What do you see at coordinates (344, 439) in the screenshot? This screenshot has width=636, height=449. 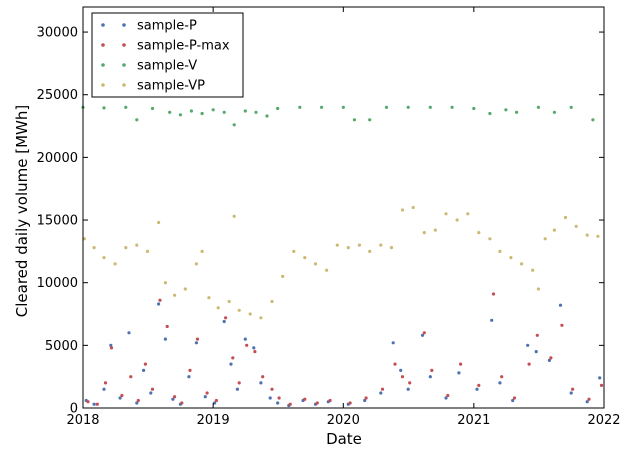 I see `x-axis-label: Date` at bounding box center [344, 439].